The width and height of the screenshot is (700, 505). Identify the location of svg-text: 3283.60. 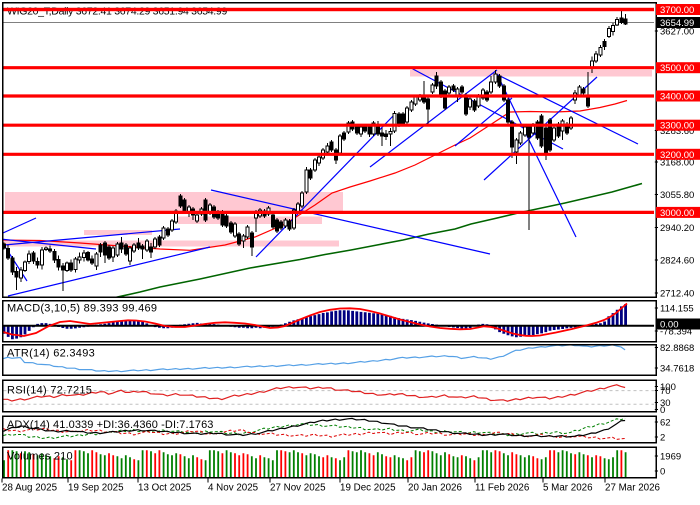
(677, 131).